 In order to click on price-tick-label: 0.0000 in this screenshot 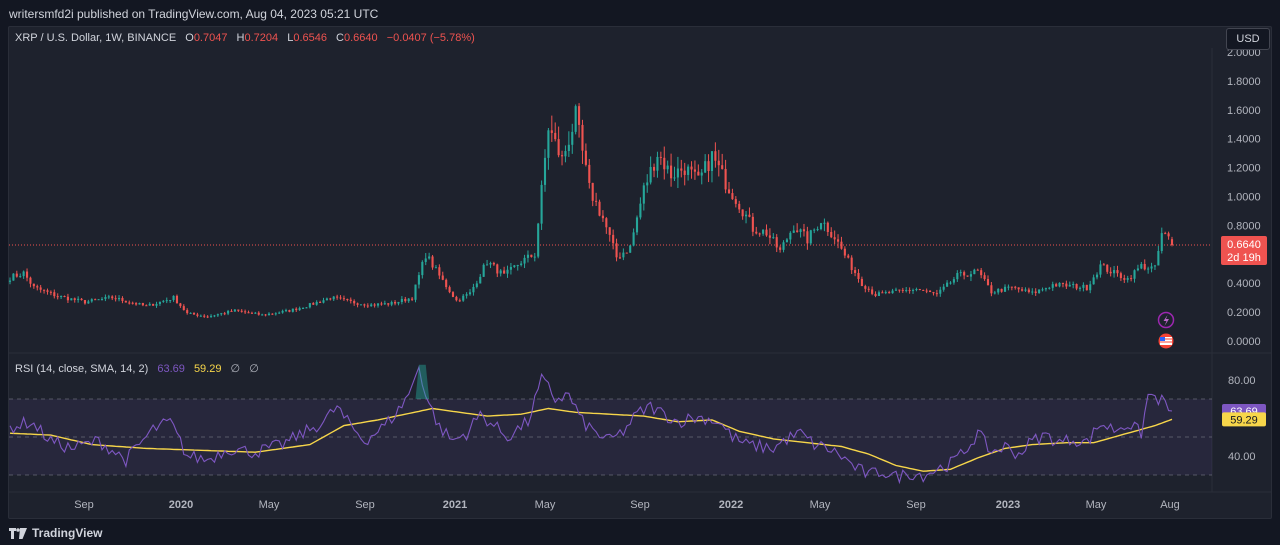, I will do `click(1244, 342)`.